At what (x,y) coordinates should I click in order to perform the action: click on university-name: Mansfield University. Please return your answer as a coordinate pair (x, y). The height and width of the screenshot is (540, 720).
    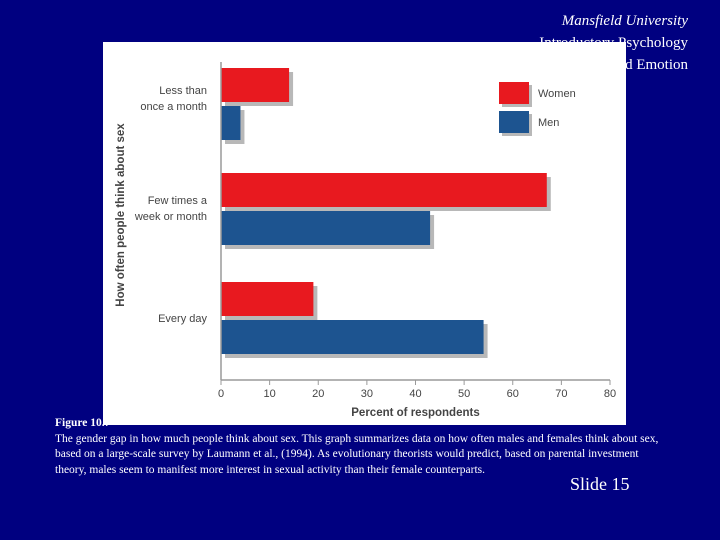
    Looking at the image, I should click on (624, 21).